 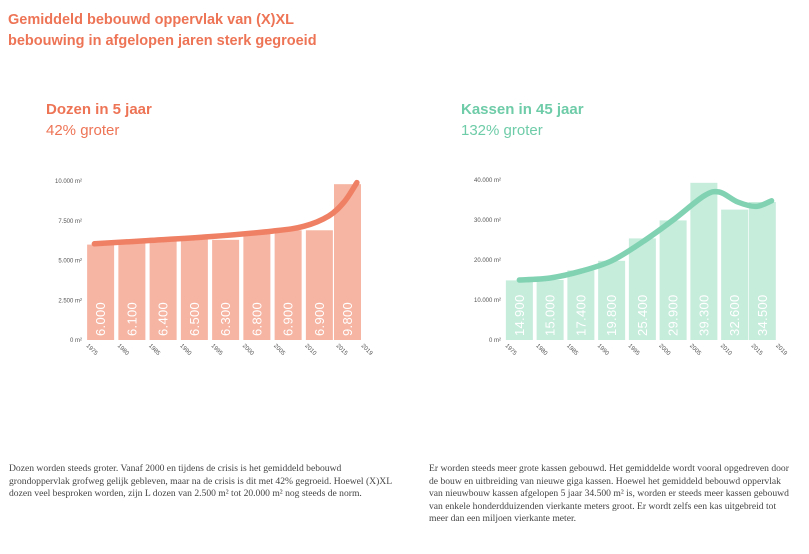 I want to click on dozen-x-tick-label: 1980, so click(x=123, y=350).